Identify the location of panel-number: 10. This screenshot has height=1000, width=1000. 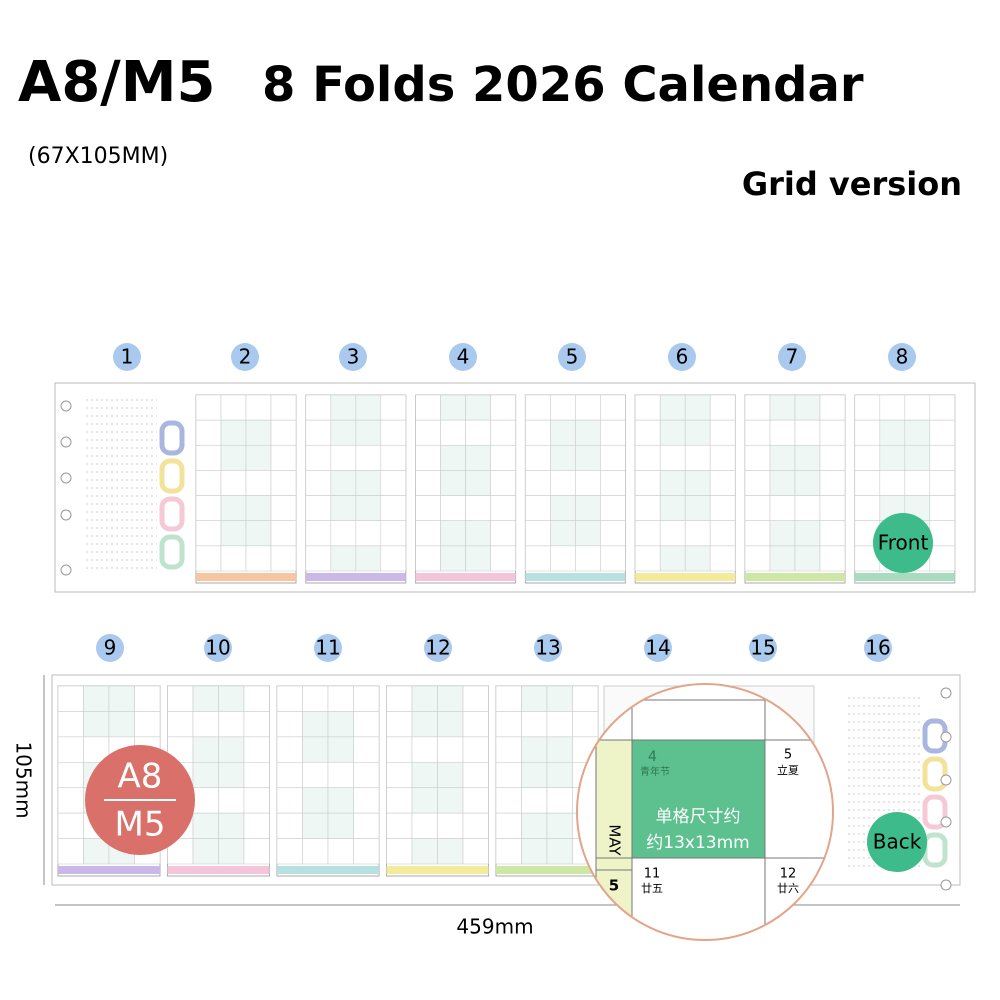
(217, 648).